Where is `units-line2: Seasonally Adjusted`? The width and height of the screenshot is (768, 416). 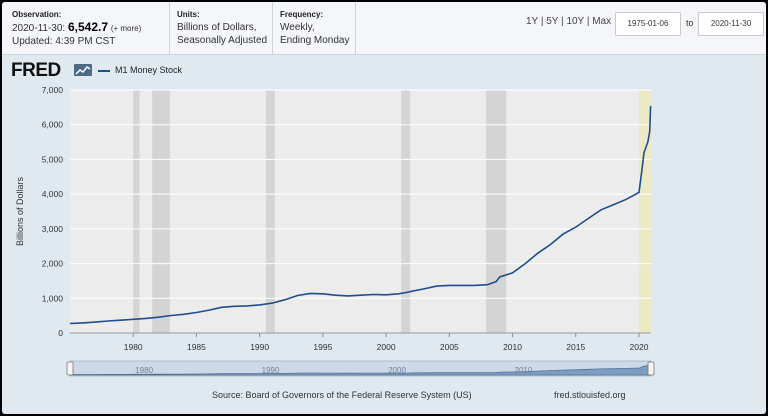 units-line2: Seasonally Adjusted is located at coordinates (222, 40).